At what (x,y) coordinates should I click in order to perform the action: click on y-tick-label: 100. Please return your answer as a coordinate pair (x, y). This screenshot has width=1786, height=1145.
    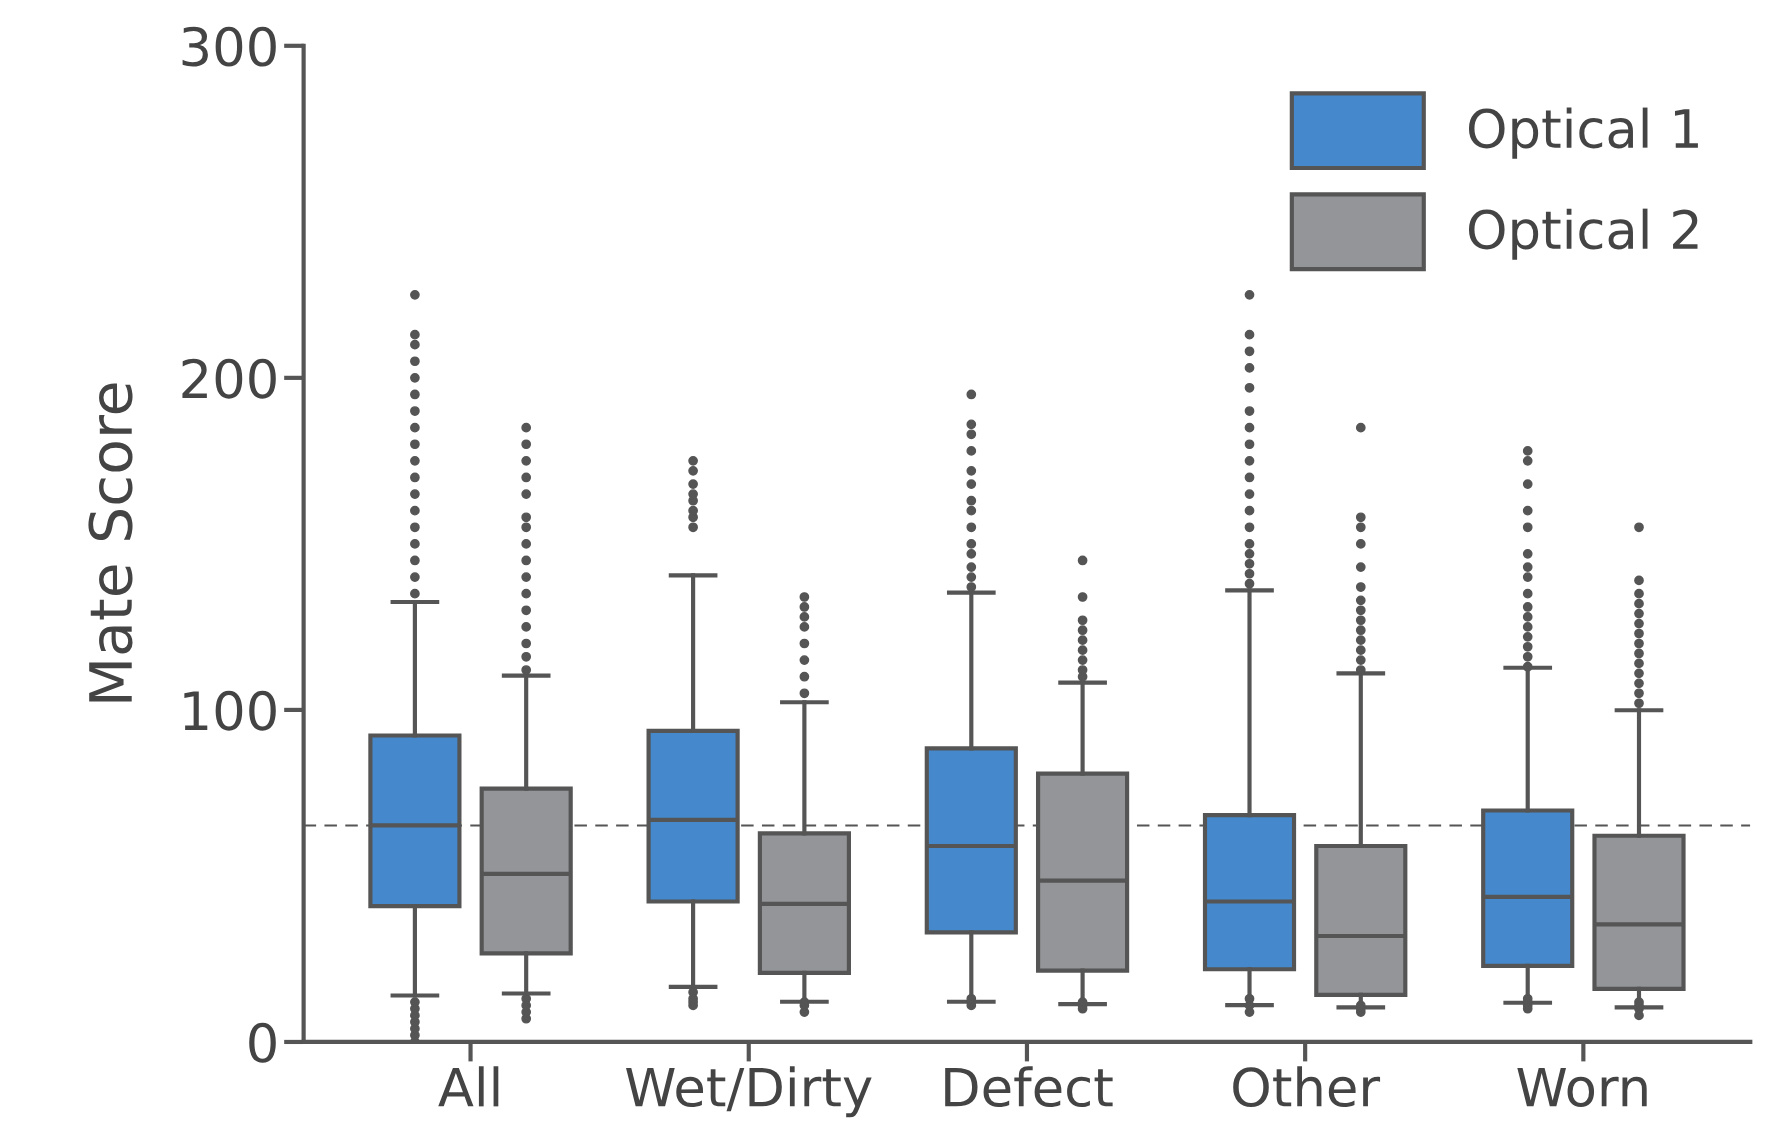
    Looking at the image, I should click on (230, 710).